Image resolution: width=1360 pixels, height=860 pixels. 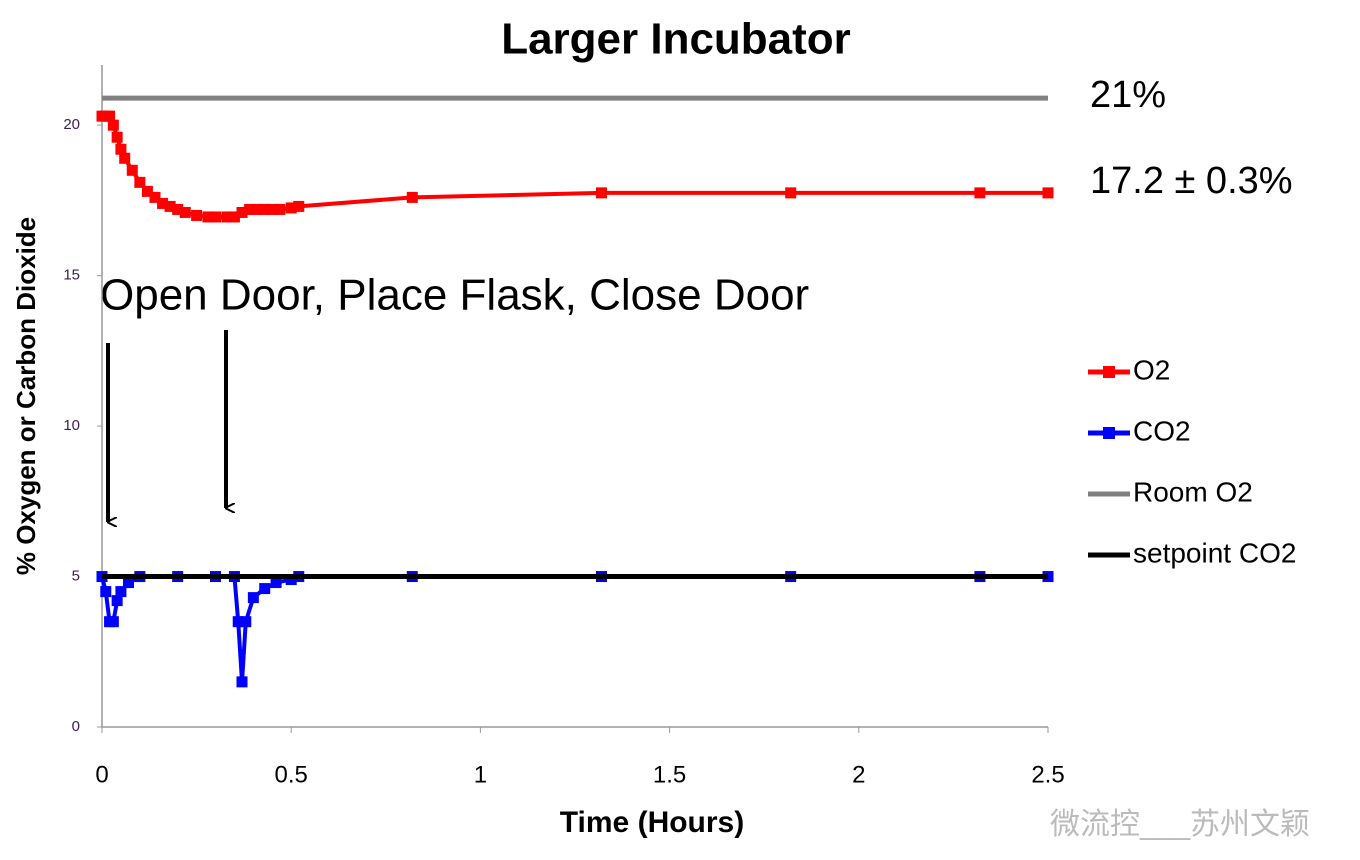 What do you see at coordinates (71, 275) in the screenshot?
I see `y-tick-label: 15` at bounding box center [71, 275].